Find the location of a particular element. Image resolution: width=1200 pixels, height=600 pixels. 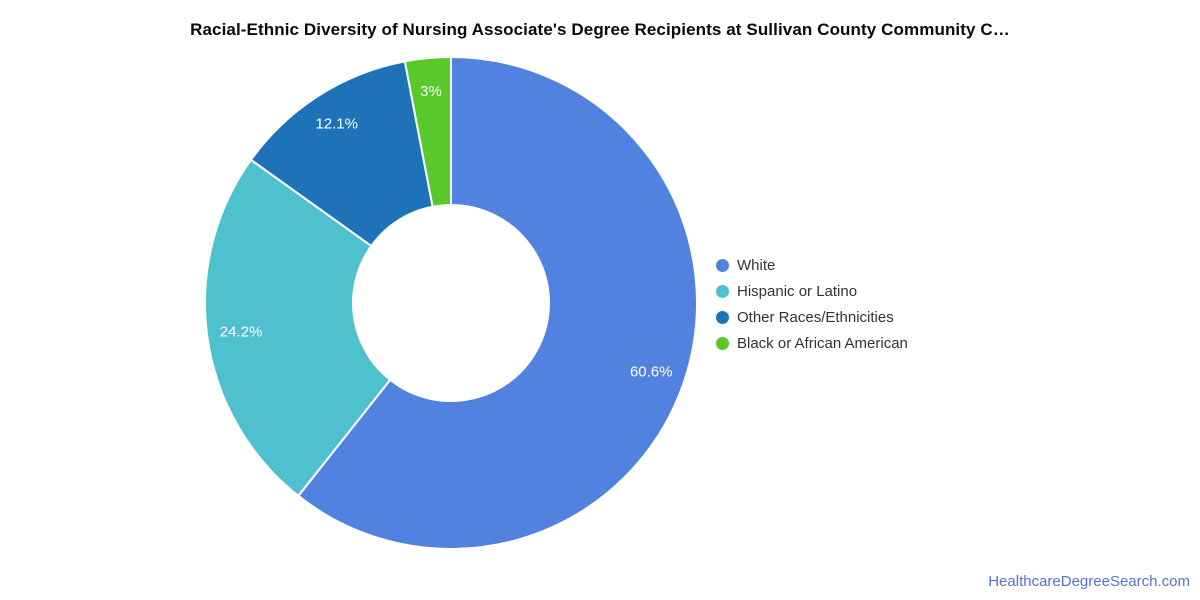

legend-item: Other Races/Ethnicities is located at coordinates (812, 317).